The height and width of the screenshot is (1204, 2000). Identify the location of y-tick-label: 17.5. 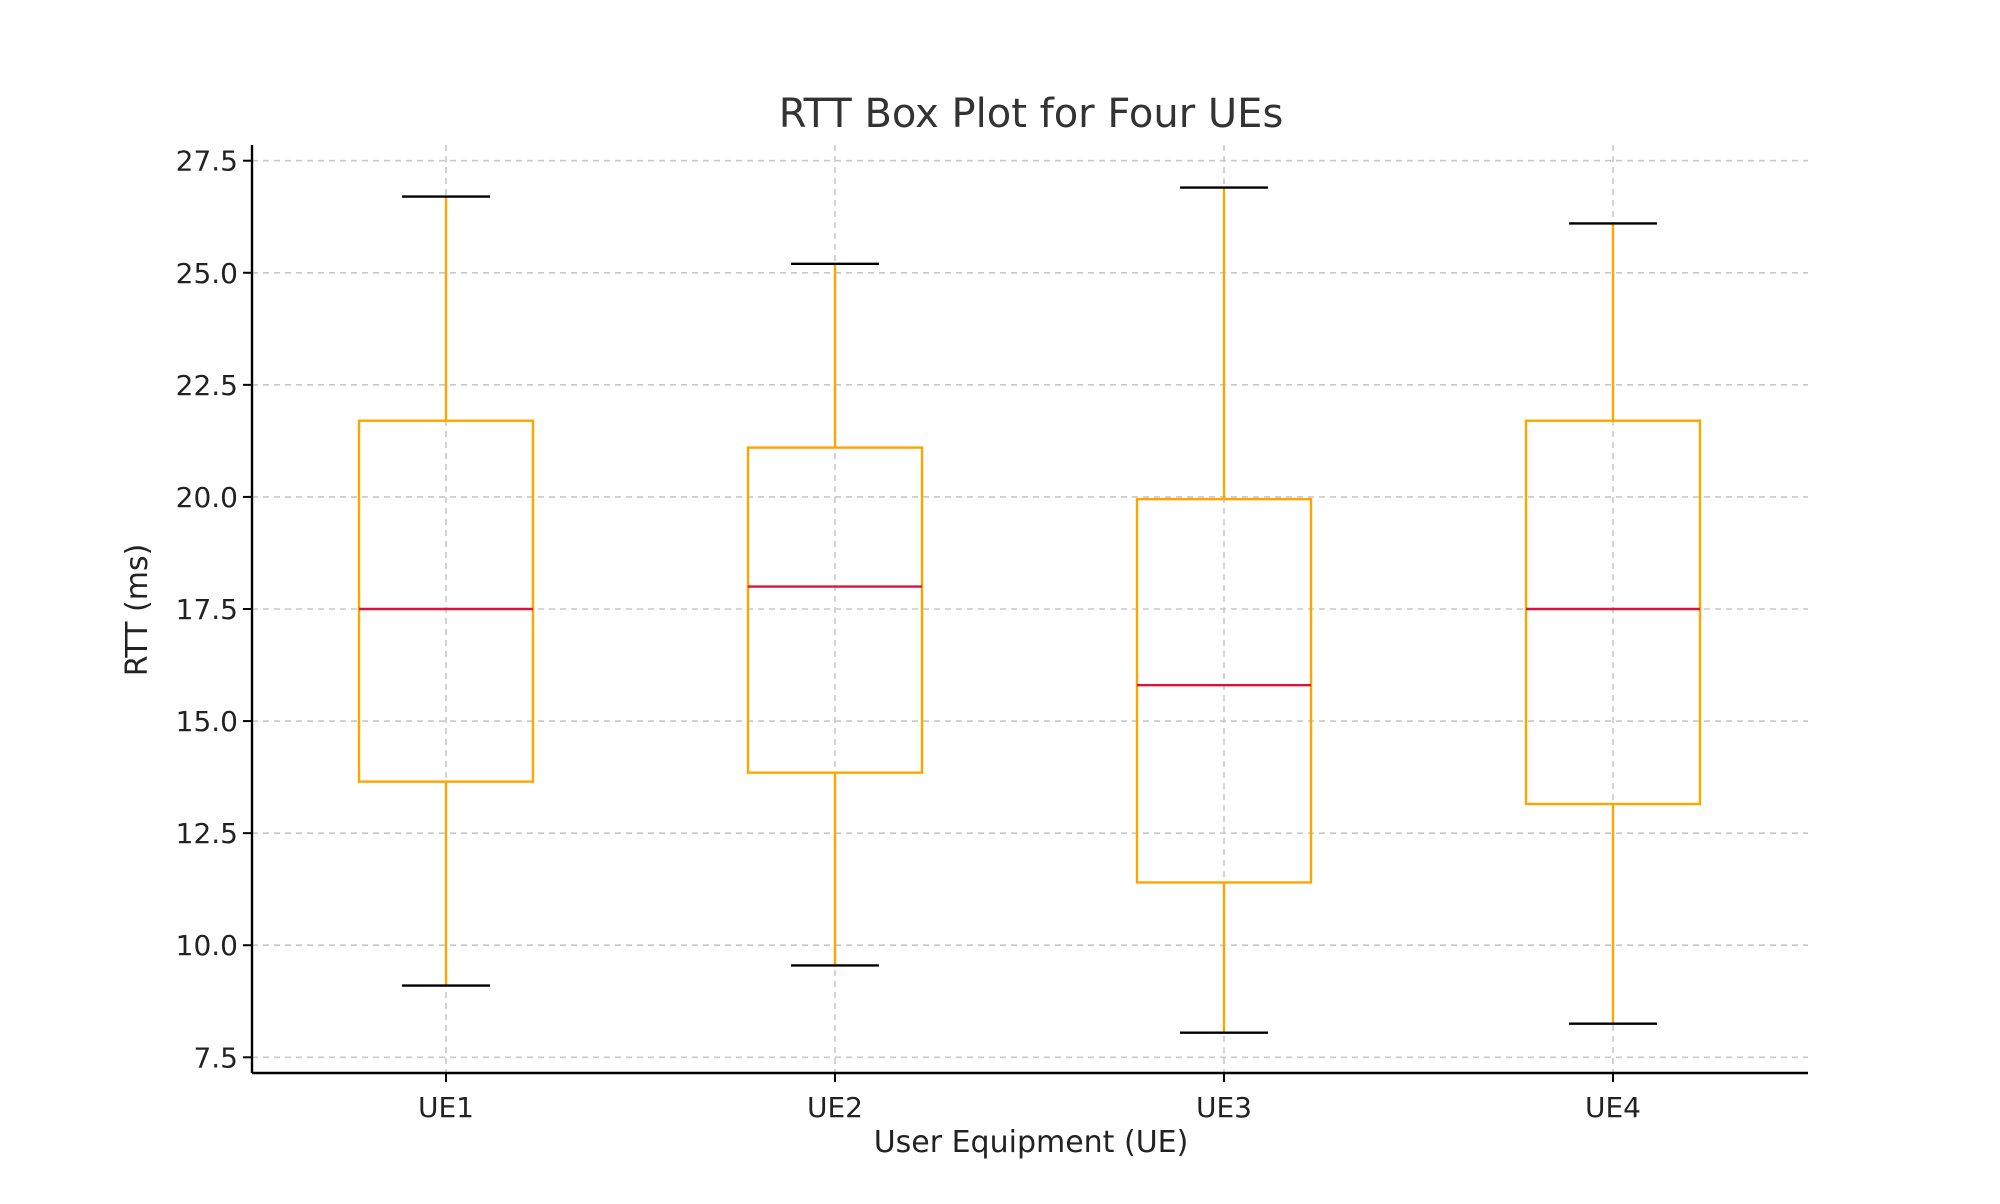
(207, 609).